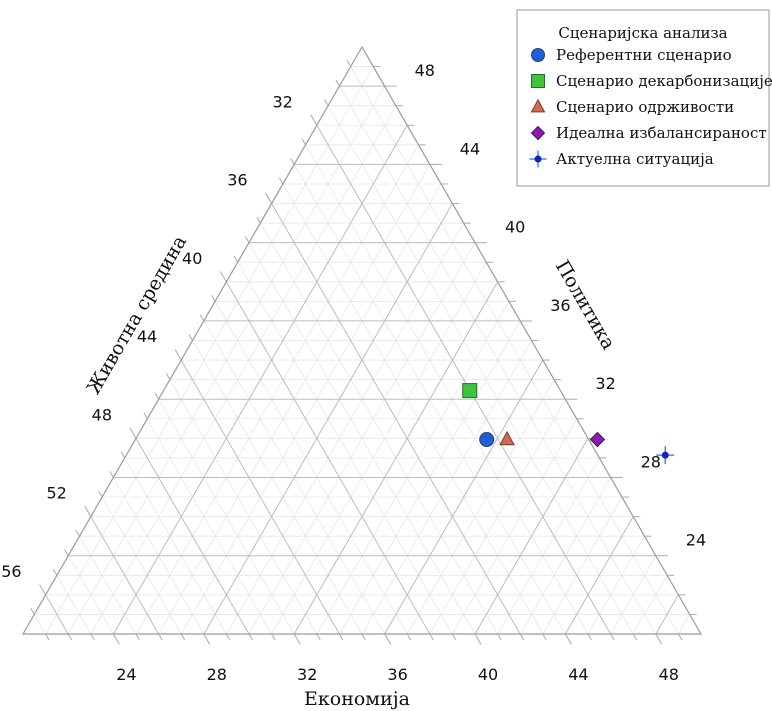 The height and width of the screenshot is (711, 772). I want to click on axis-title-bottom: Економија, so click(357, 699).